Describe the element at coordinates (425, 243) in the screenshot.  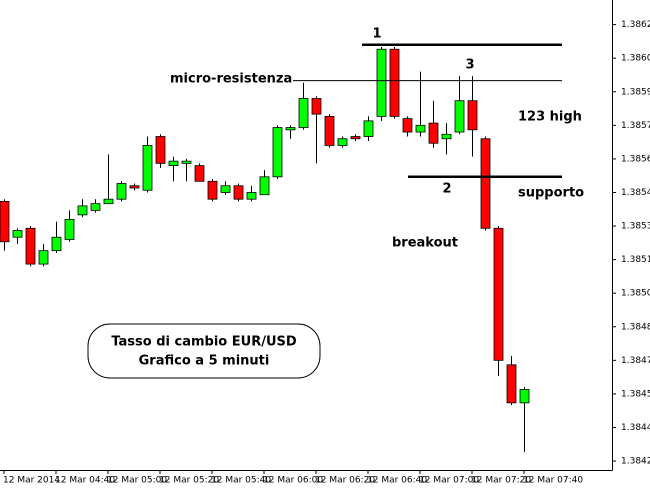
I see `annotation: breakout` at that location.